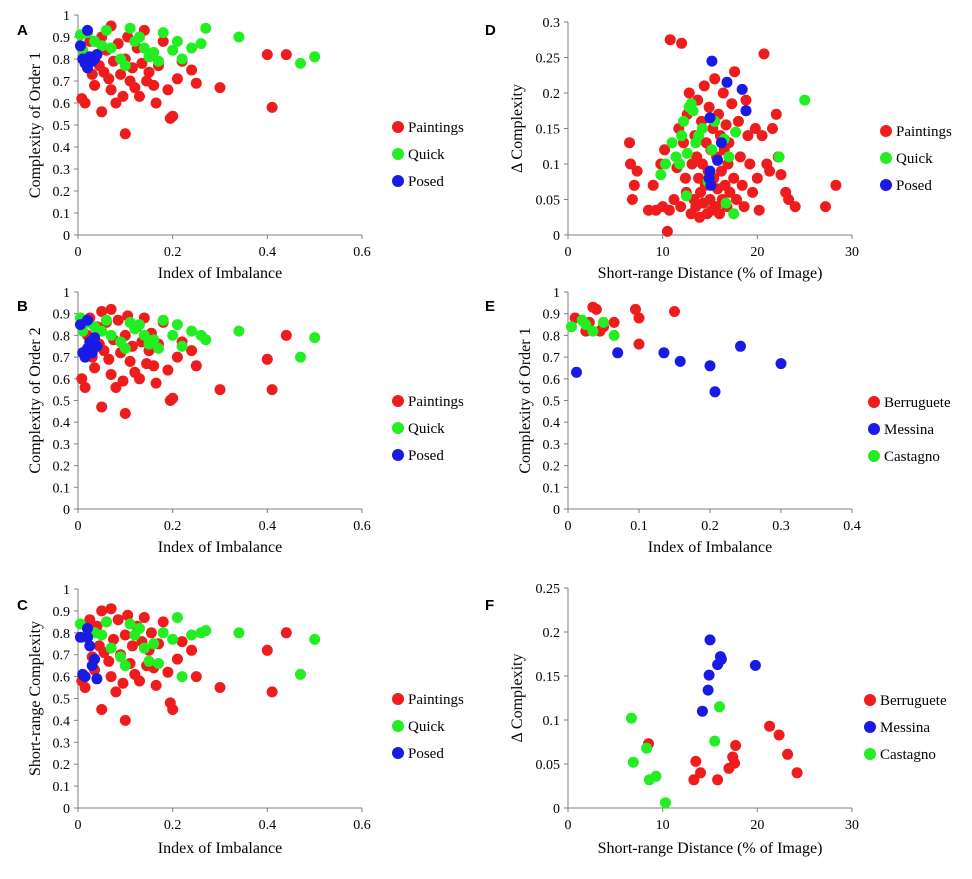  Describe the element at coordinates (489, 605) in the screenshot. I see `panel-letter: F` at that location.